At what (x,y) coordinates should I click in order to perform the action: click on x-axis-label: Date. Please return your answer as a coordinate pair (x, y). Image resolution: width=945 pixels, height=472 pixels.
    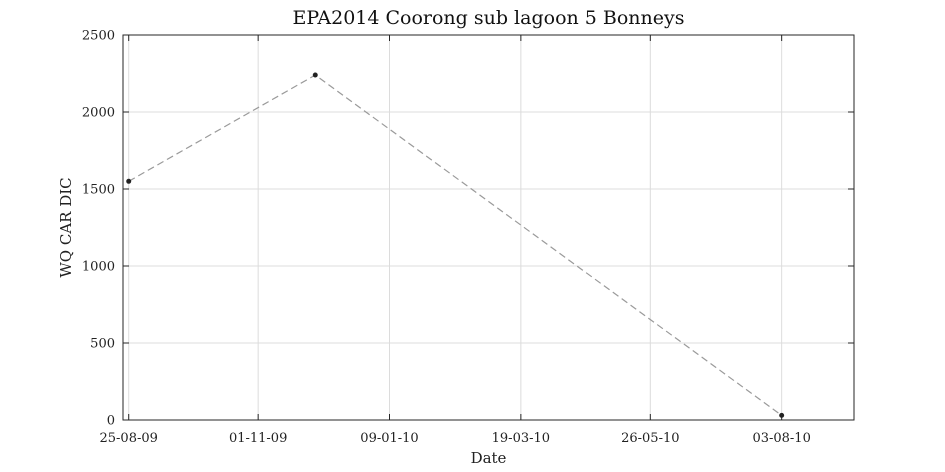
    Looking at the image, I should click on (489, 458).